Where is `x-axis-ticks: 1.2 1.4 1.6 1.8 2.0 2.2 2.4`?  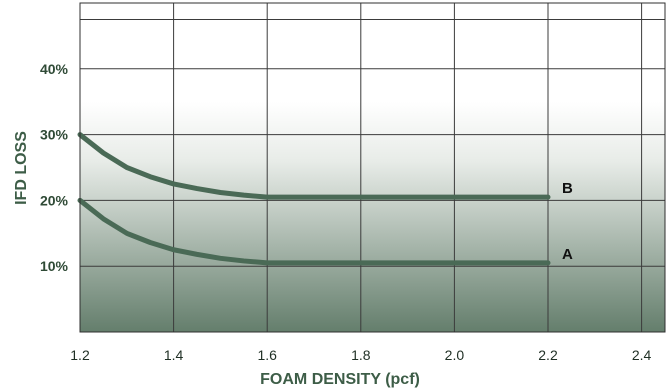
x-axis-ticks: 1.2 1.4 1.6 1.8 2.0 2.2 2.4 is located at coordinates (360, 355).